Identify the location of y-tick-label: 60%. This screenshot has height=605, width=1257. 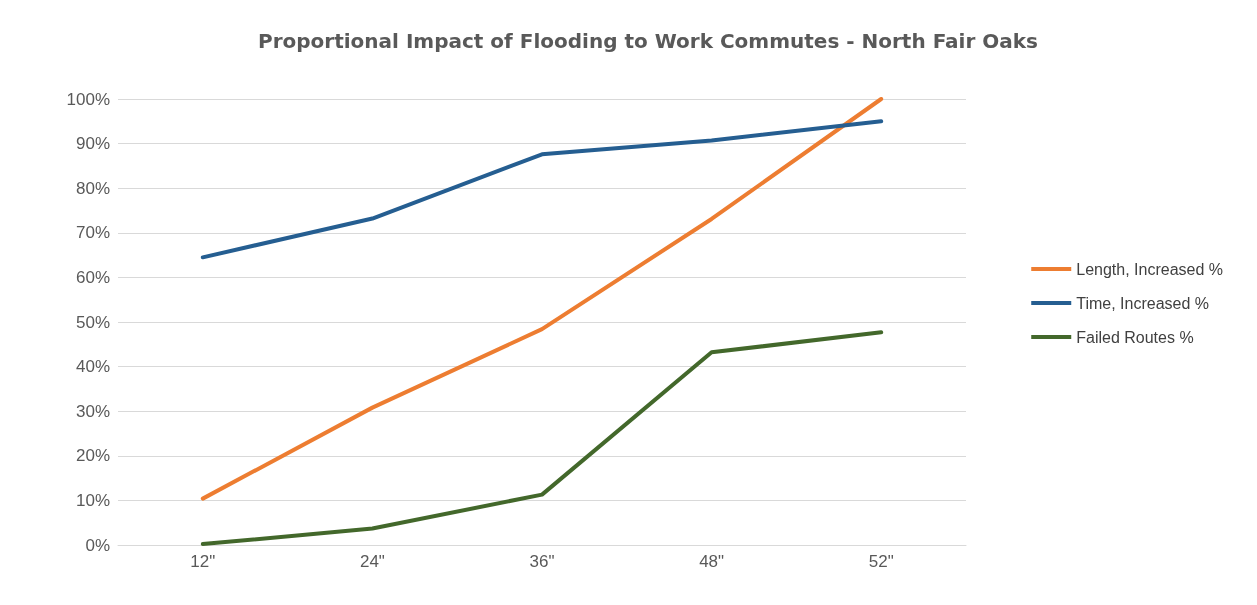
(92, 277).